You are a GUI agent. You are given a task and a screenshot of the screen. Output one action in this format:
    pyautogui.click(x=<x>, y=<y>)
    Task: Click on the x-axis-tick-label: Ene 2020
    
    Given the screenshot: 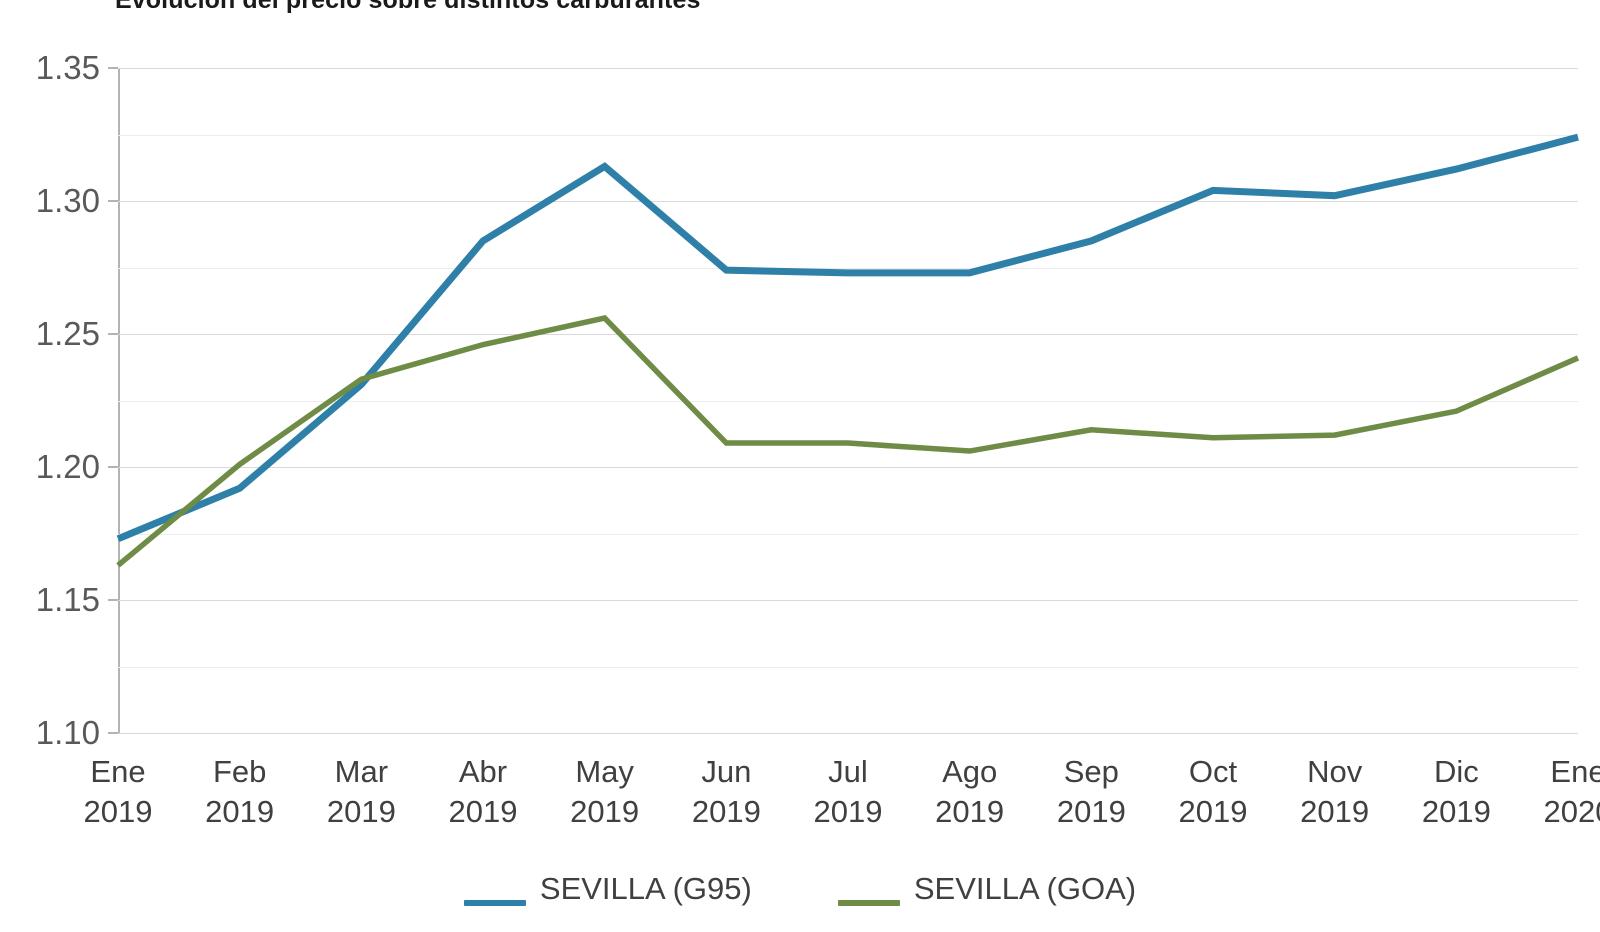 What is the action you would take?
    pyautogui.click(x=1549, y=792)
    